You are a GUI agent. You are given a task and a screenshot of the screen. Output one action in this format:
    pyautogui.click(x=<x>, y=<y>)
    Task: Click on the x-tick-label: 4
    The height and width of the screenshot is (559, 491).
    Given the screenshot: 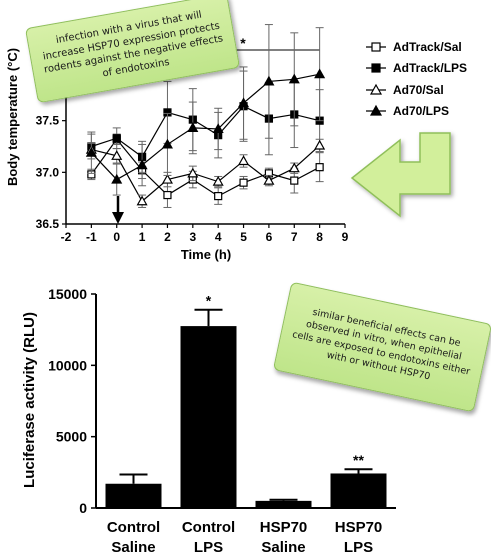 What is the action you would take?
    pyautogui.click(x=218, y=237)
    